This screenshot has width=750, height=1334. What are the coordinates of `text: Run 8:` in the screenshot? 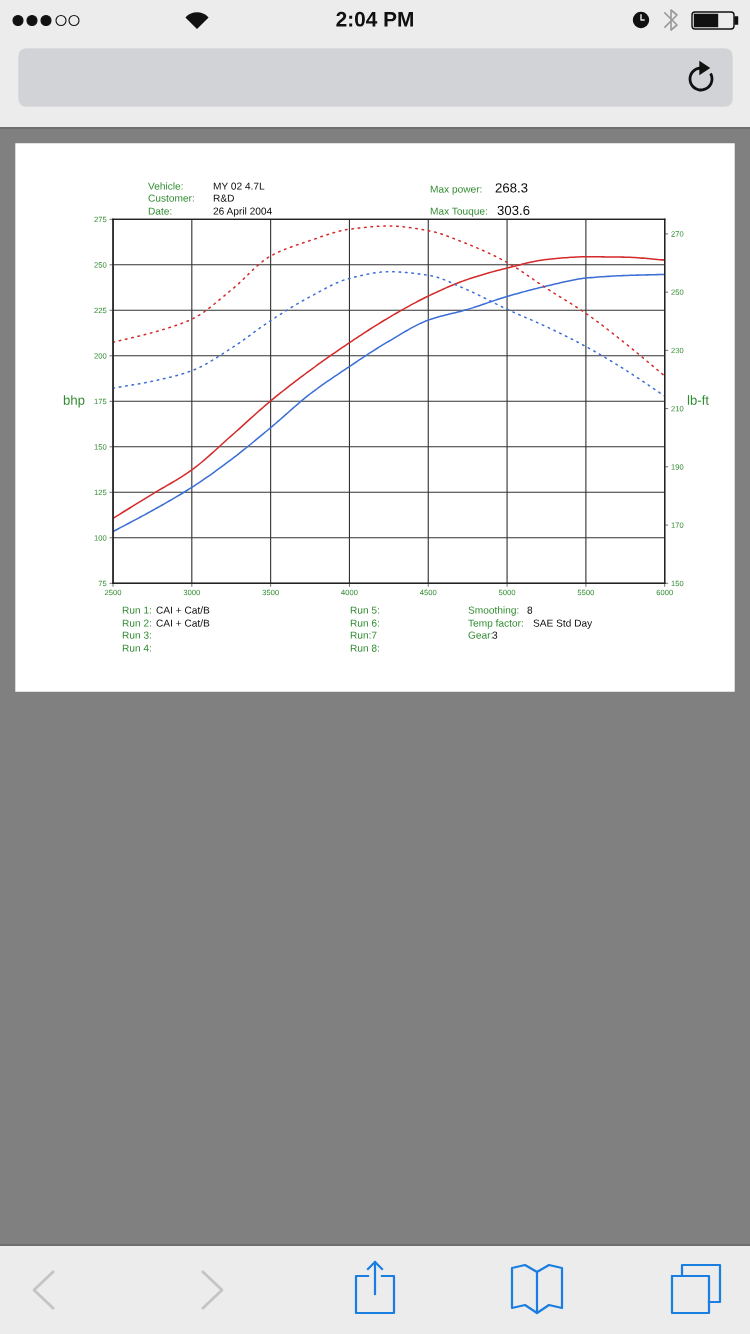 It's located at (364, 648).